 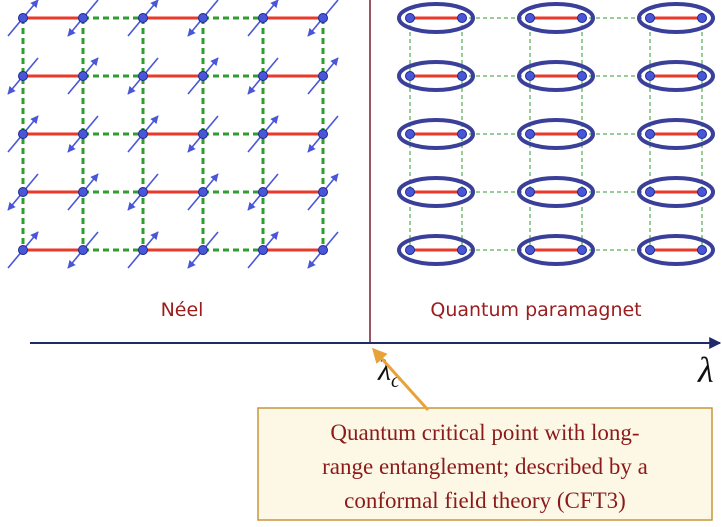 I want to click on callout-box, so click(x=485, y=464).